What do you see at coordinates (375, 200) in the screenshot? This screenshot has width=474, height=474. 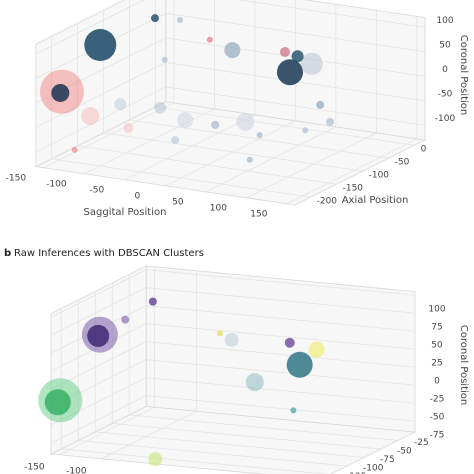 I see `y-axis-title: Axial Position` at bounding box center [375, 200].